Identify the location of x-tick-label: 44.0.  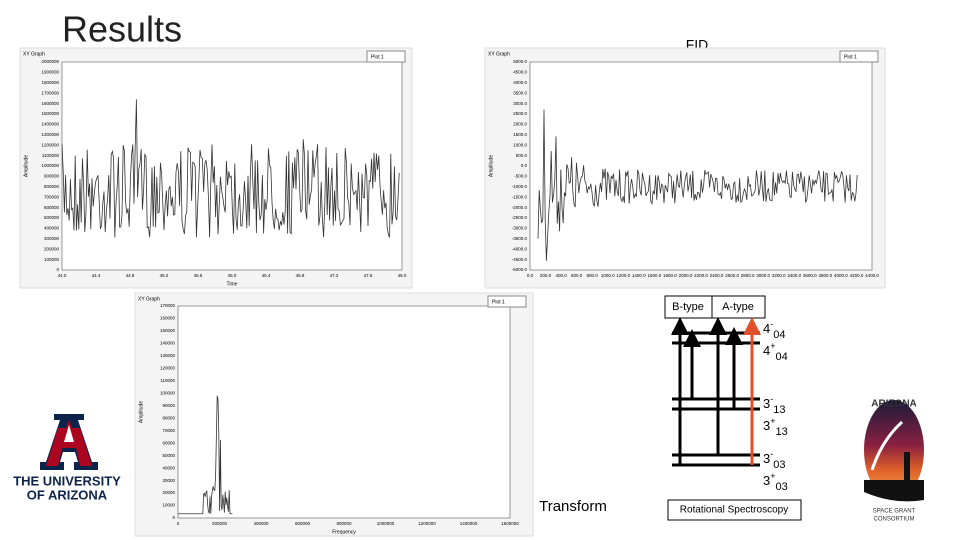
(62, 275).